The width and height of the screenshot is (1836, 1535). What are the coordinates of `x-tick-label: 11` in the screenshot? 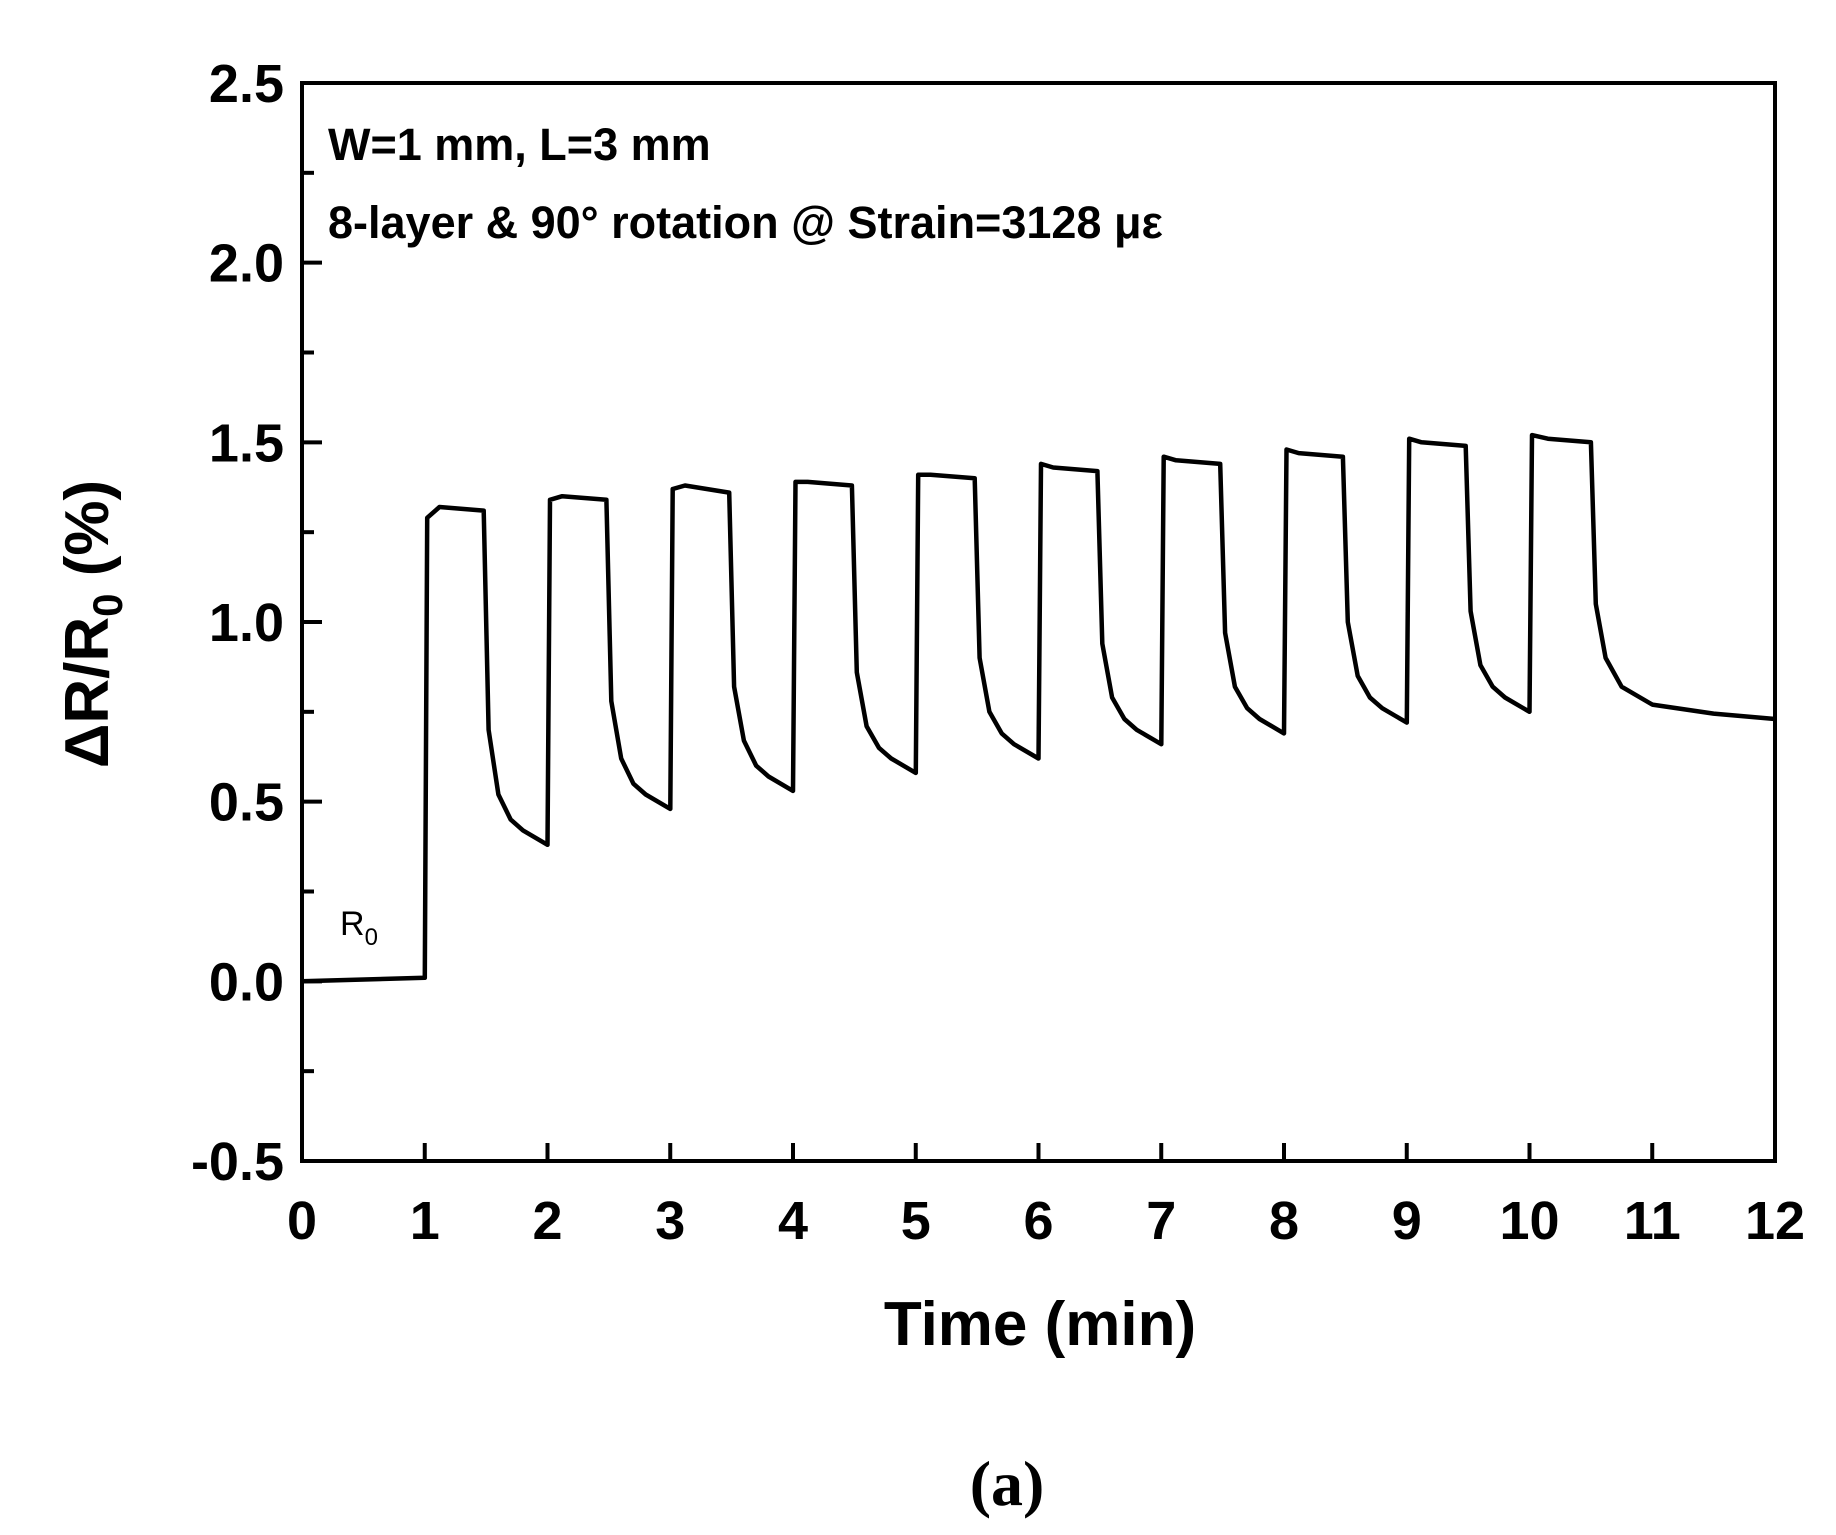 It's located at (1652, 1221).